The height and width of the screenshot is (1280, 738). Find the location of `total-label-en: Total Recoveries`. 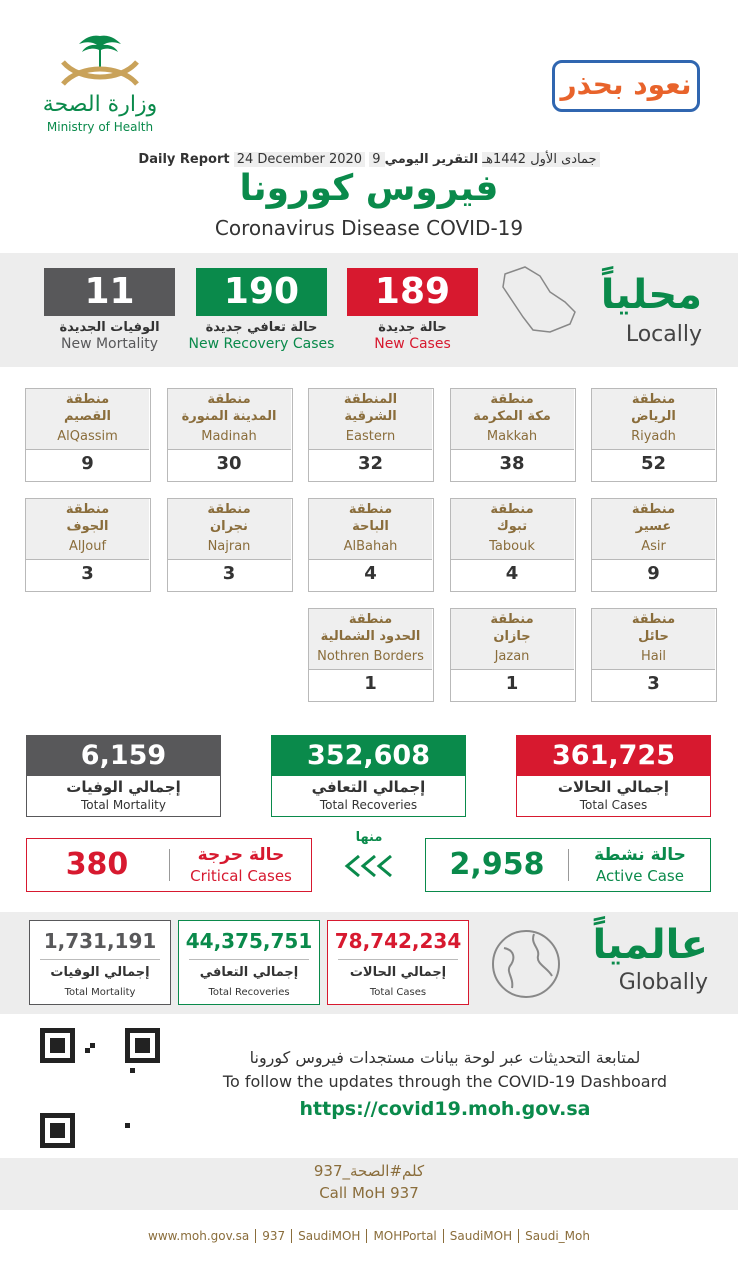

total-label-en: Total Recoveries is located at coordinates (368, 805).